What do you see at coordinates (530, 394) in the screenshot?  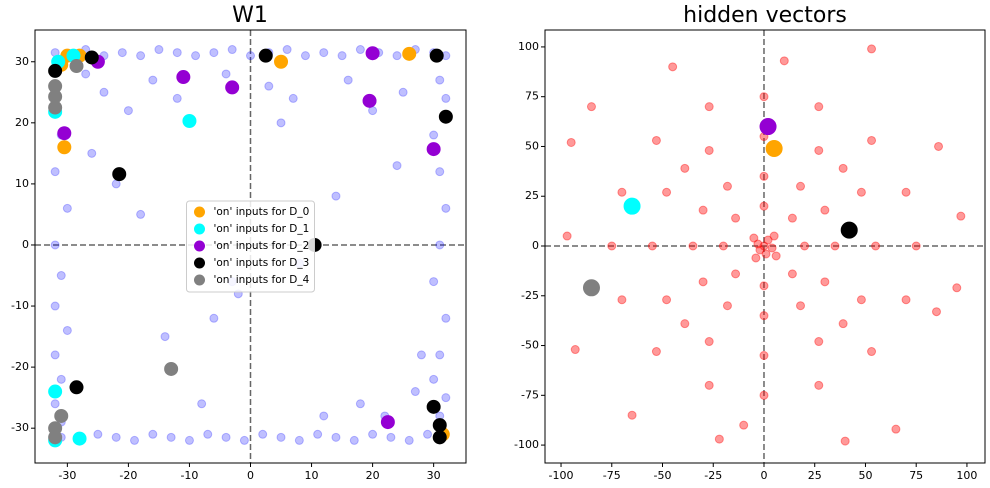 I see `y-tick-label: -75` at bounding box center [530, 394].